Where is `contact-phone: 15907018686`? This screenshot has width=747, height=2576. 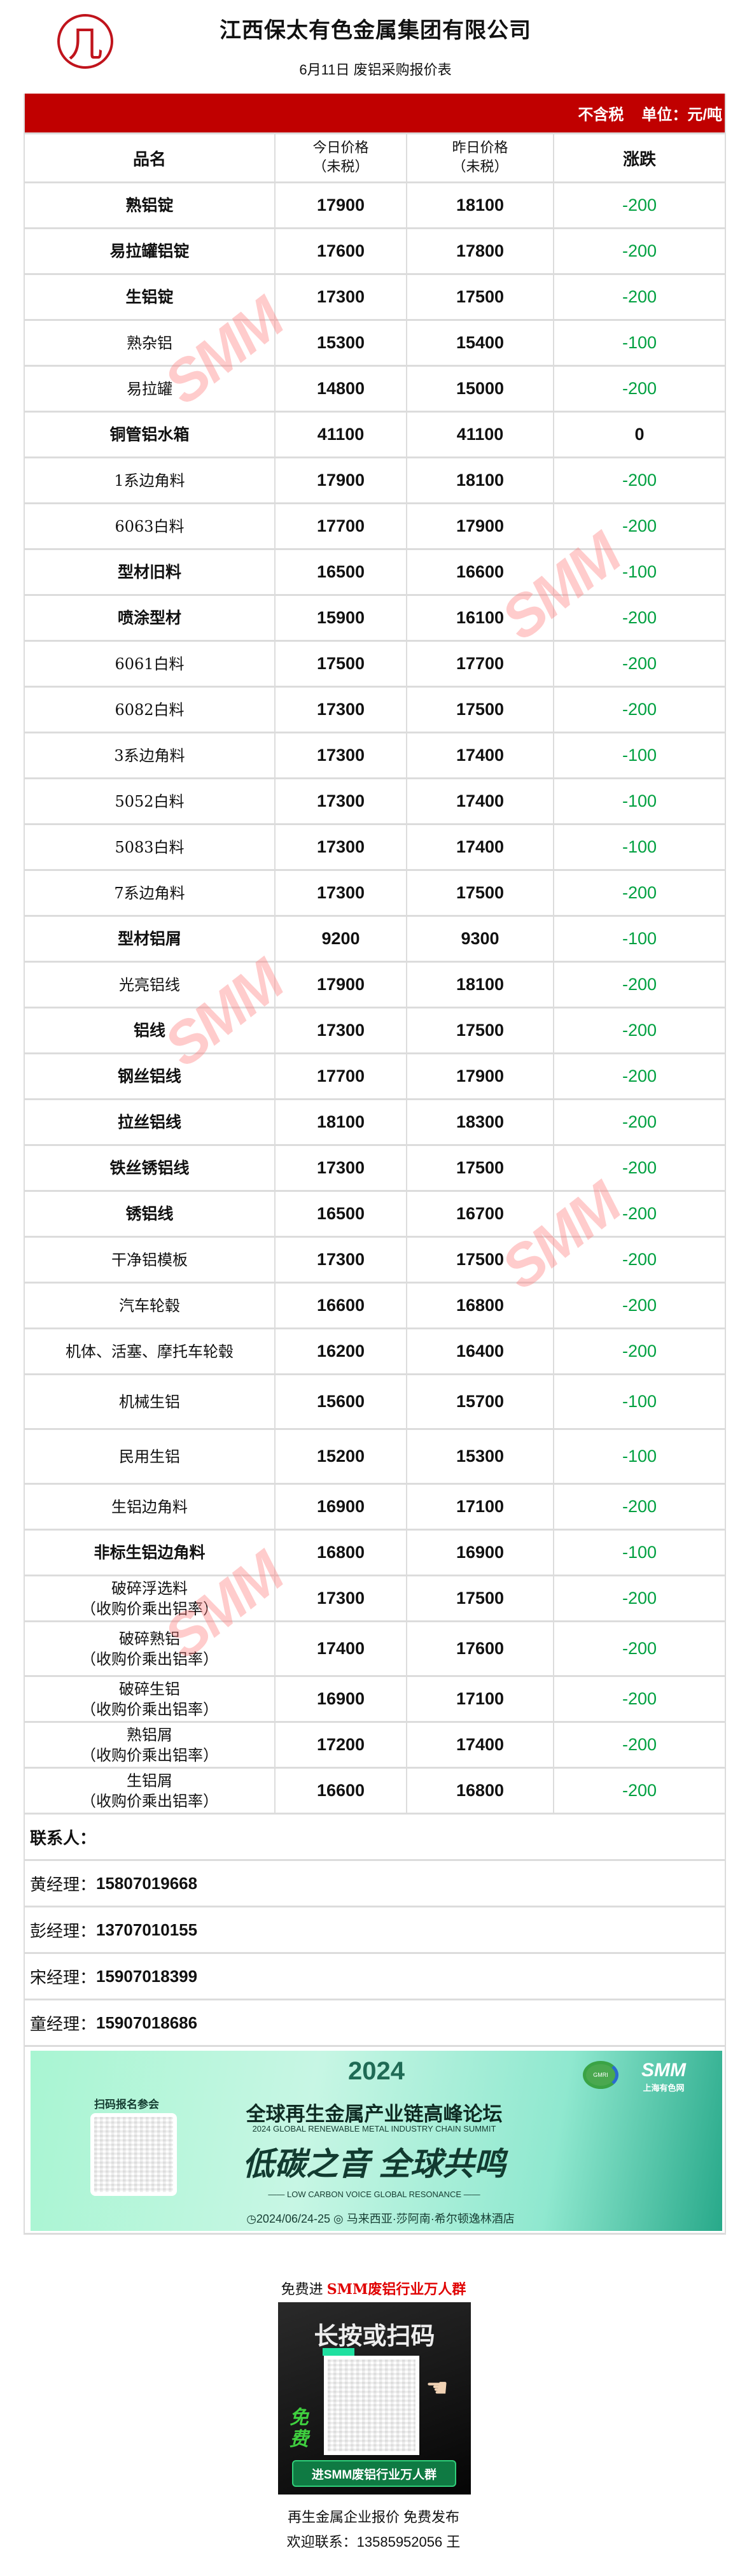
contact-phone: 15907018686 is located at coordinates (147, 2022).